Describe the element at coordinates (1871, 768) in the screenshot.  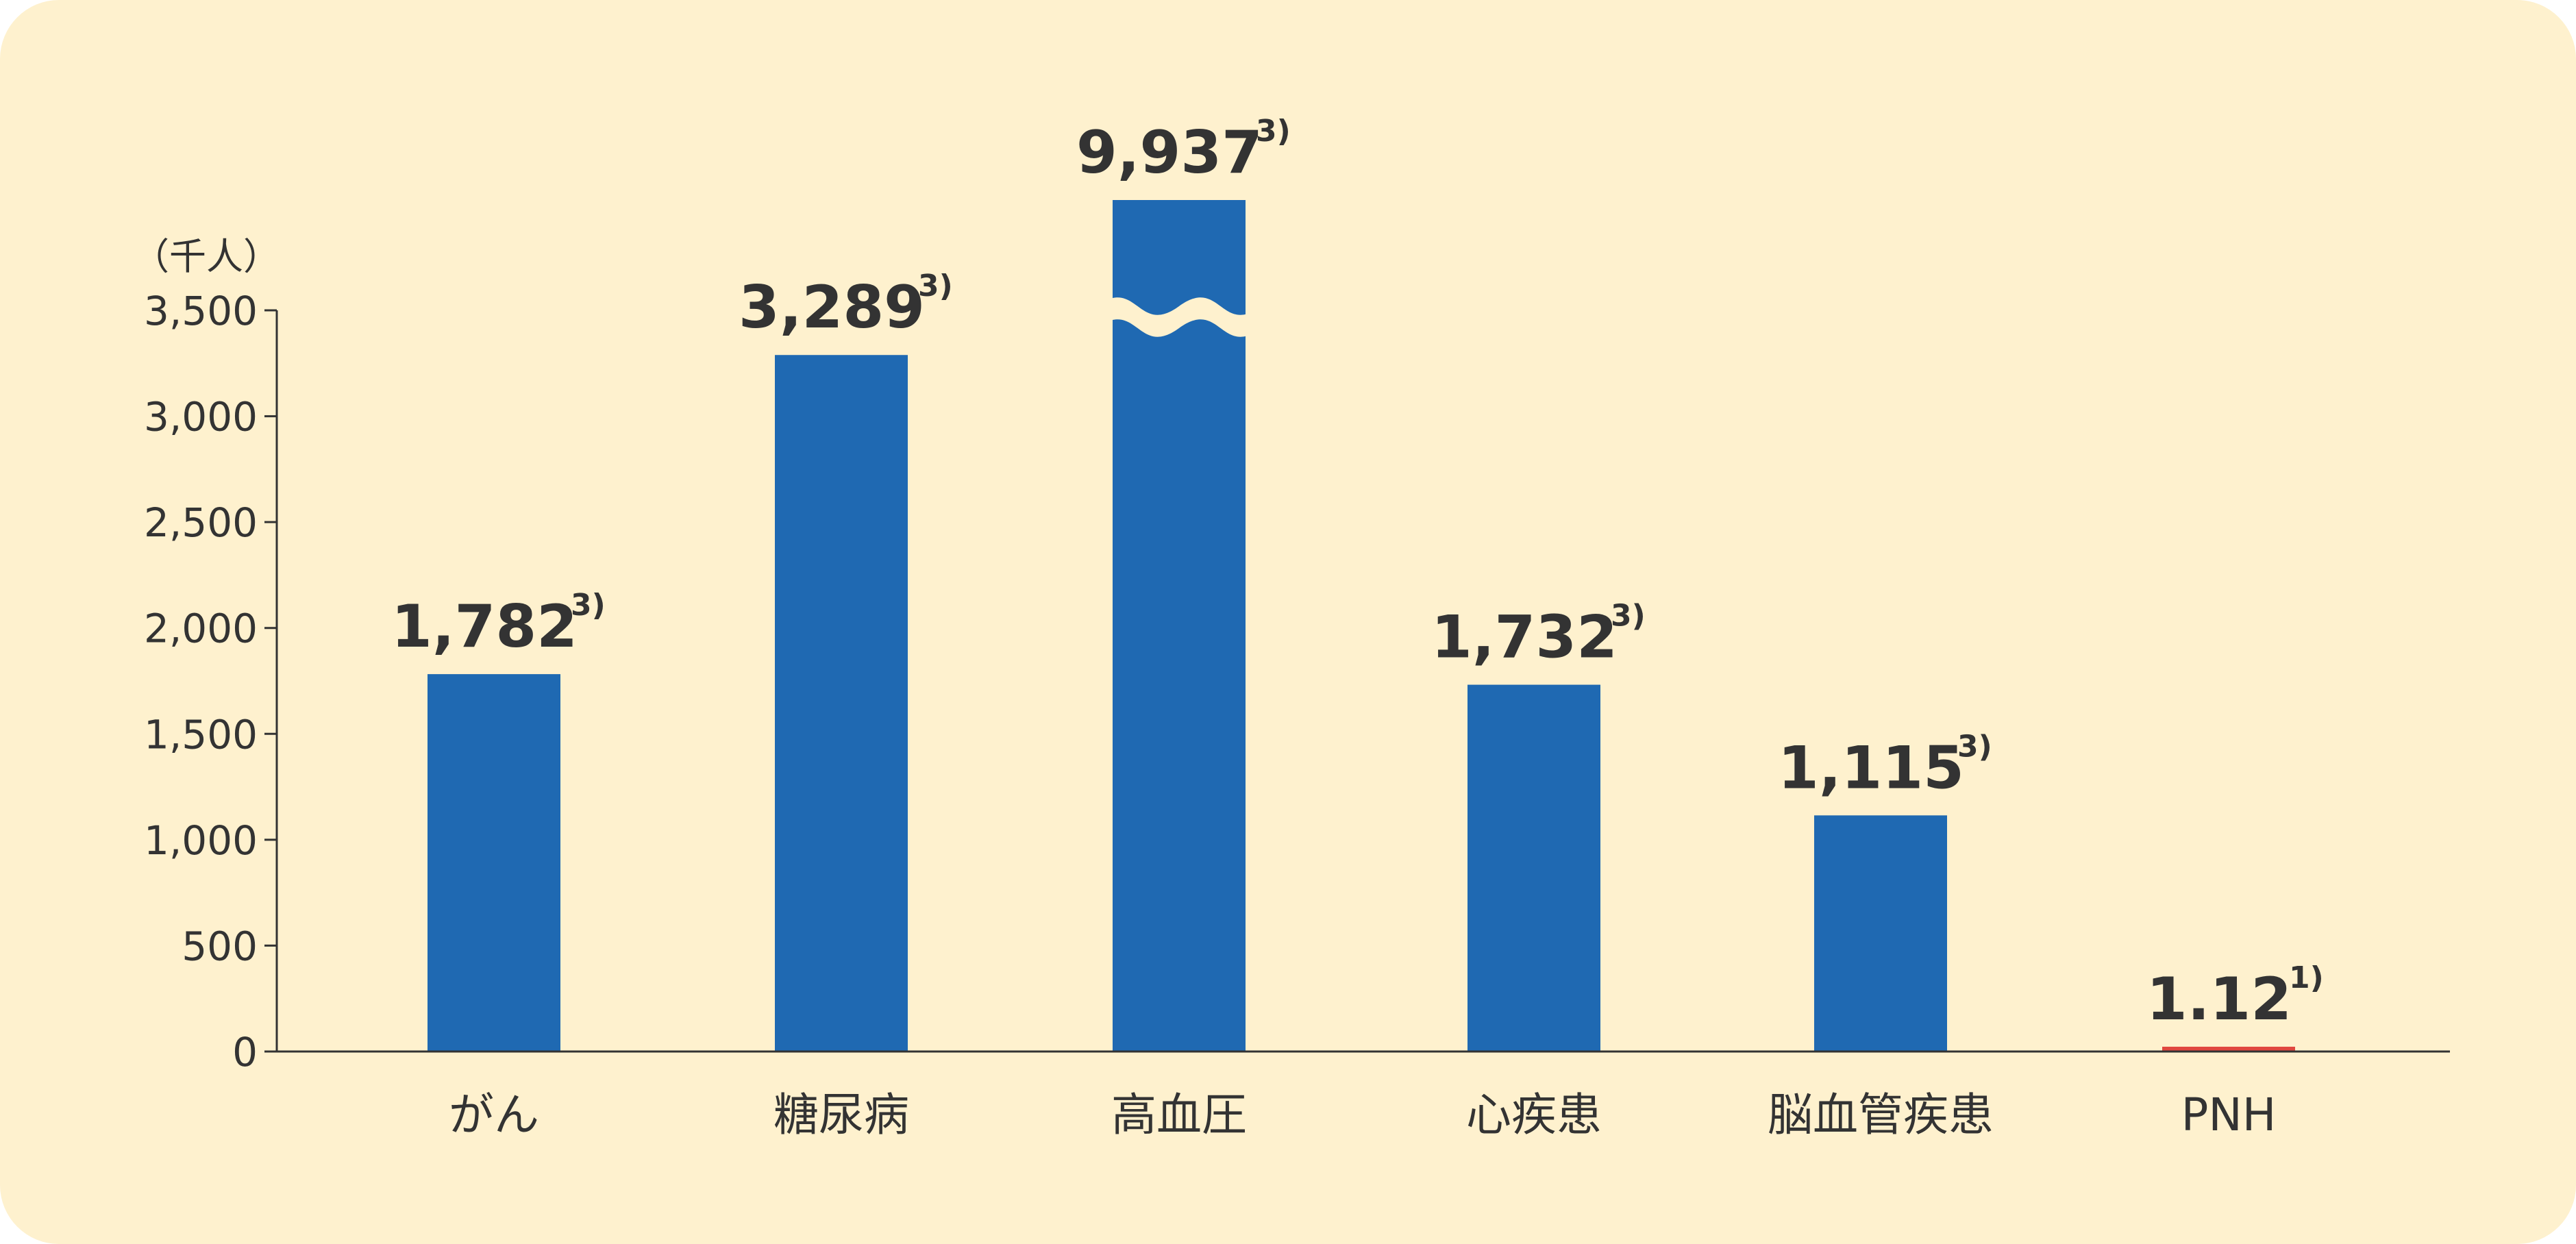
I see `value-label: 1,115` at that location.